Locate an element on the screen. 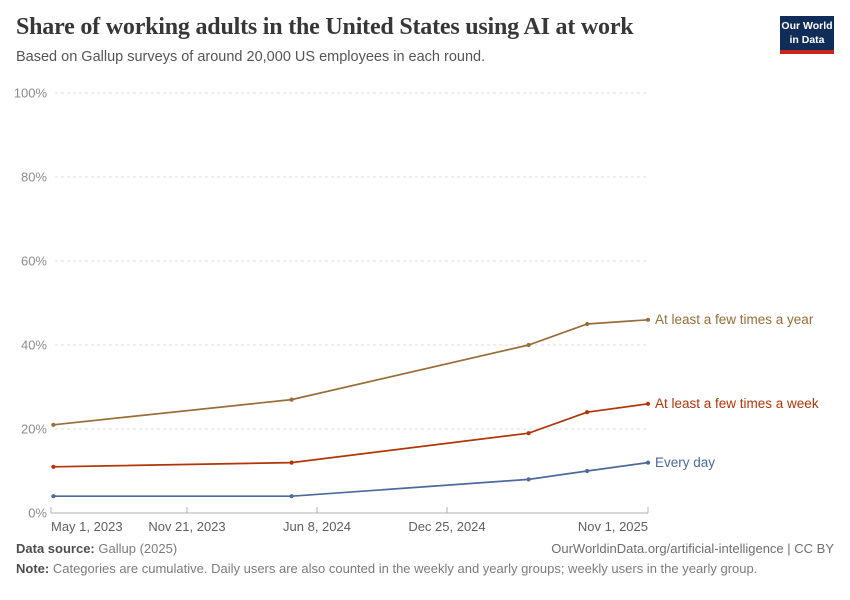  data-source: Data source: Gallup (2025) is located at coordinates (96, 548).